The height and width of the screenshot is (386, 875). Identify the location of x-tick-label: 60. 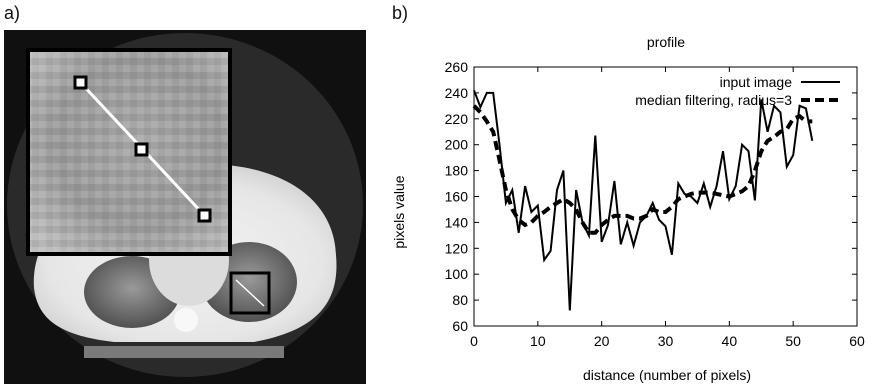
(857, 341).